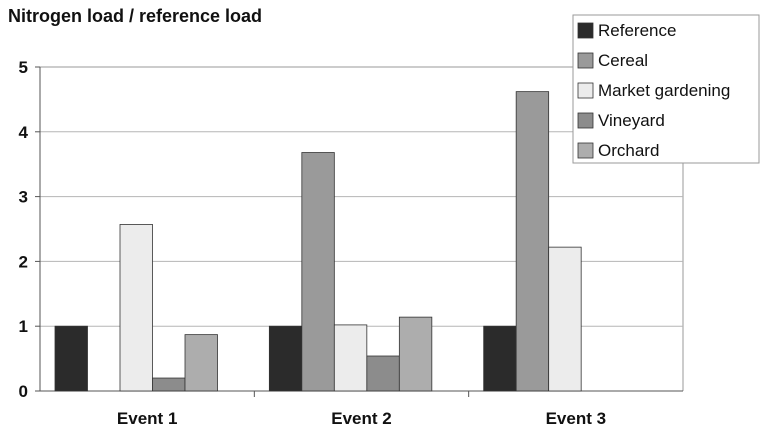  I want to click on y-tick-label: 1, so click(23, 326).